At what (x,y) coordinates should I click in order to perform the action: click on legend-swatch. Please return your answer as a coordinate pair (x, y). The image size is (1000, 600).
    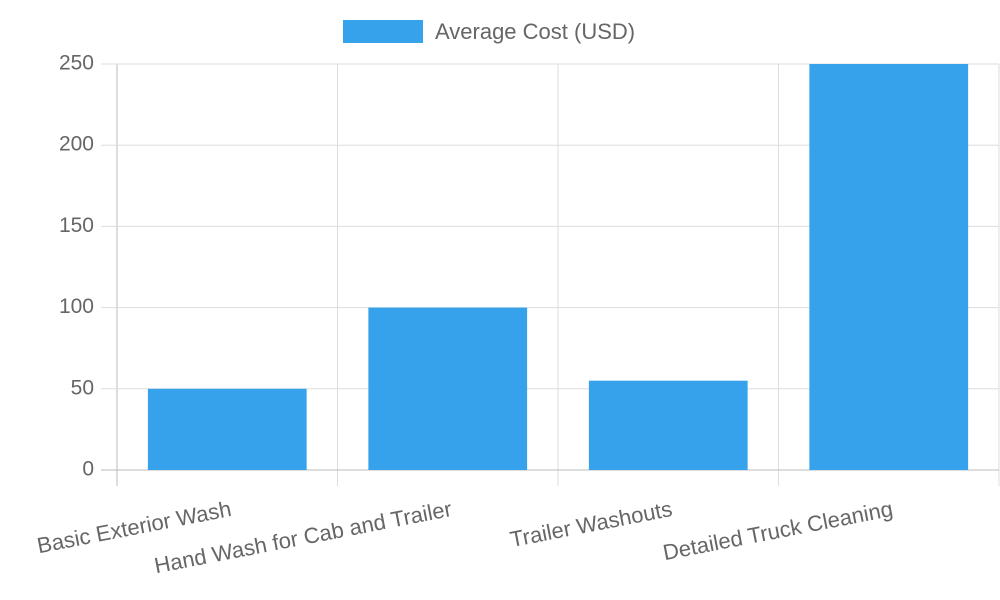
    Looking at the image, I should click on (383, 31).